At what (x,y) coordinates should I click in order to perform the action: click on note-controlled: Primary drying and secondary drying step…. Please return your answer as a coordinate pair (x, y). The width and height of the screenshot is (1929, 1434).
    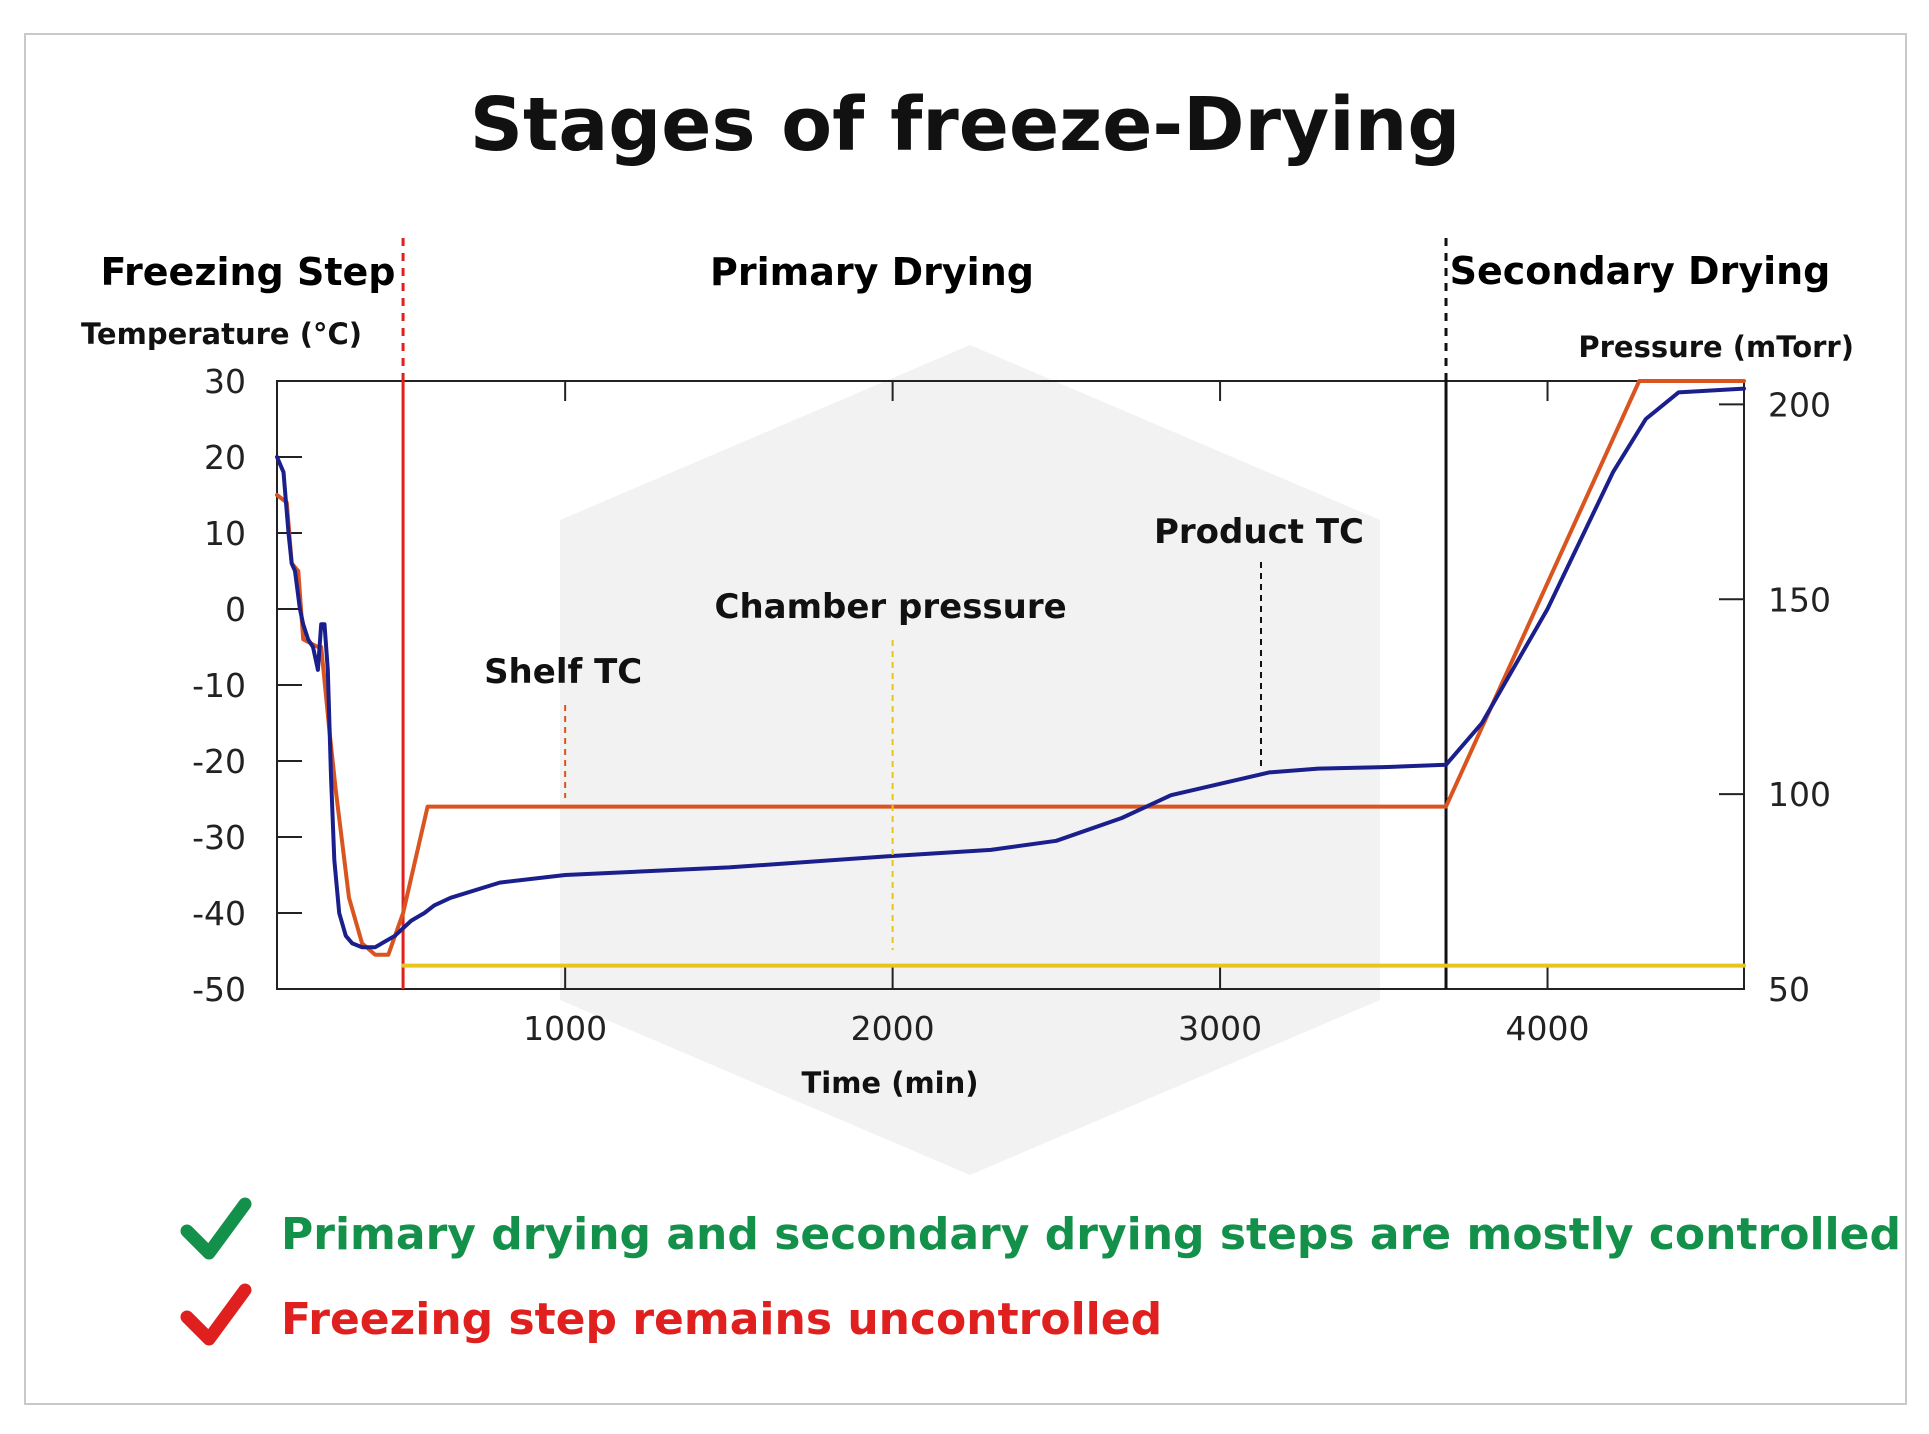
    Looking at the image, I should click on (1091, 1234).